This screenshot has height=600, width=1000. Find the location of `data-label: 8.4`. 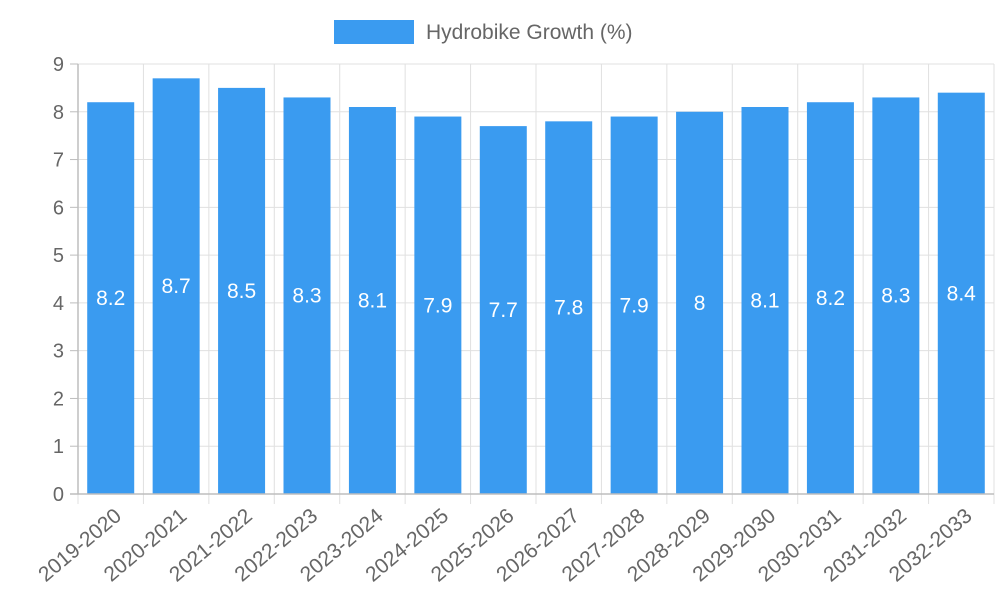

data-label: 8.4 is located at coordinates (962, 293).